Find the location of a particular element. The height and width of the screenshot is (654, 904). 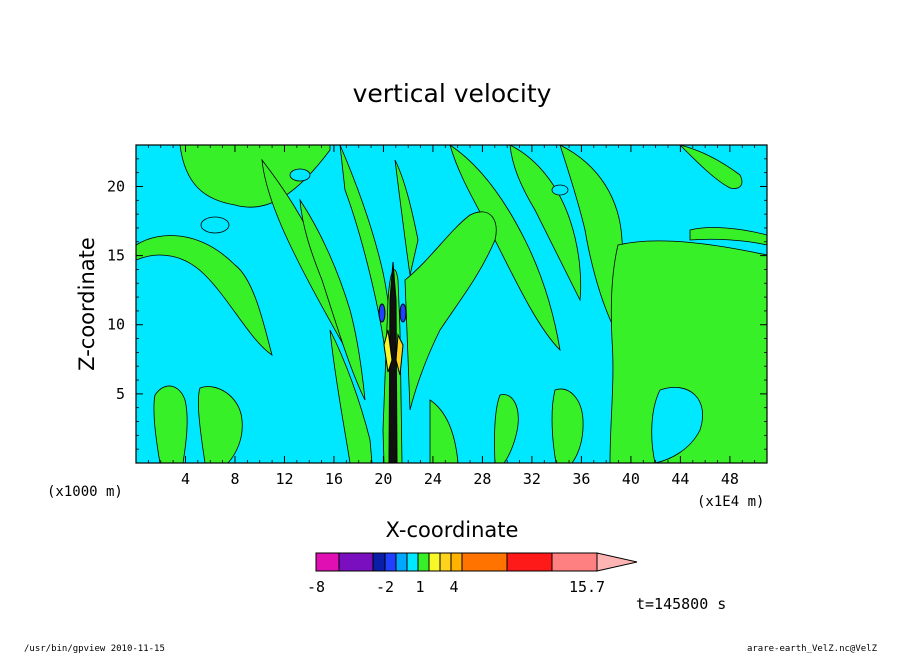

x-tick-label: 24 is located at coordinates (433, 479).